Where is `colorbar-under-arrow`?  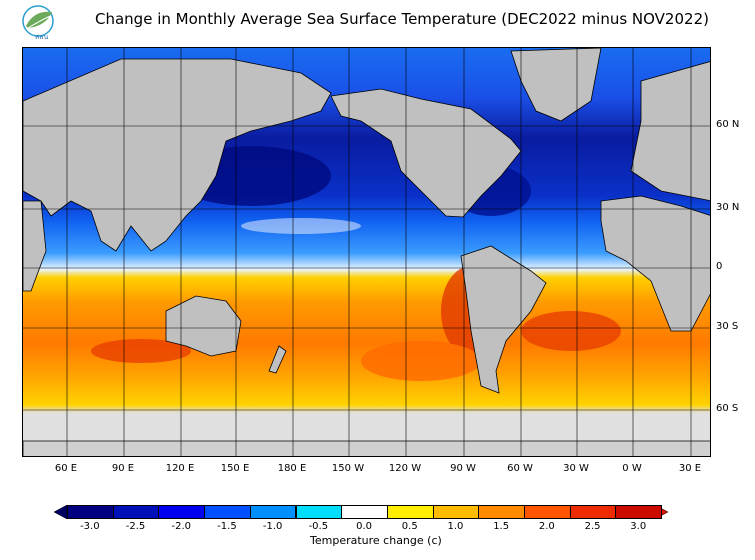 colorbar-under-arrow is located at coordinates (61, 512).